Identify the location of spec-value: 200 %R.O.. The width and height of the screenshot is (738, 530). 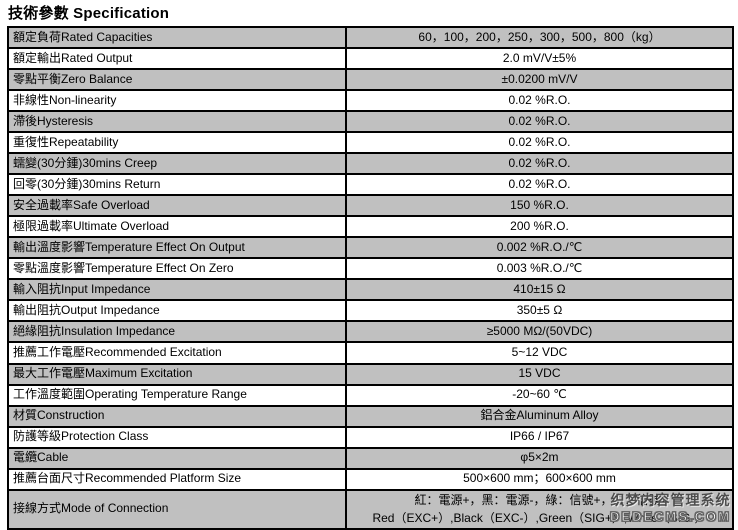
(539, 227).